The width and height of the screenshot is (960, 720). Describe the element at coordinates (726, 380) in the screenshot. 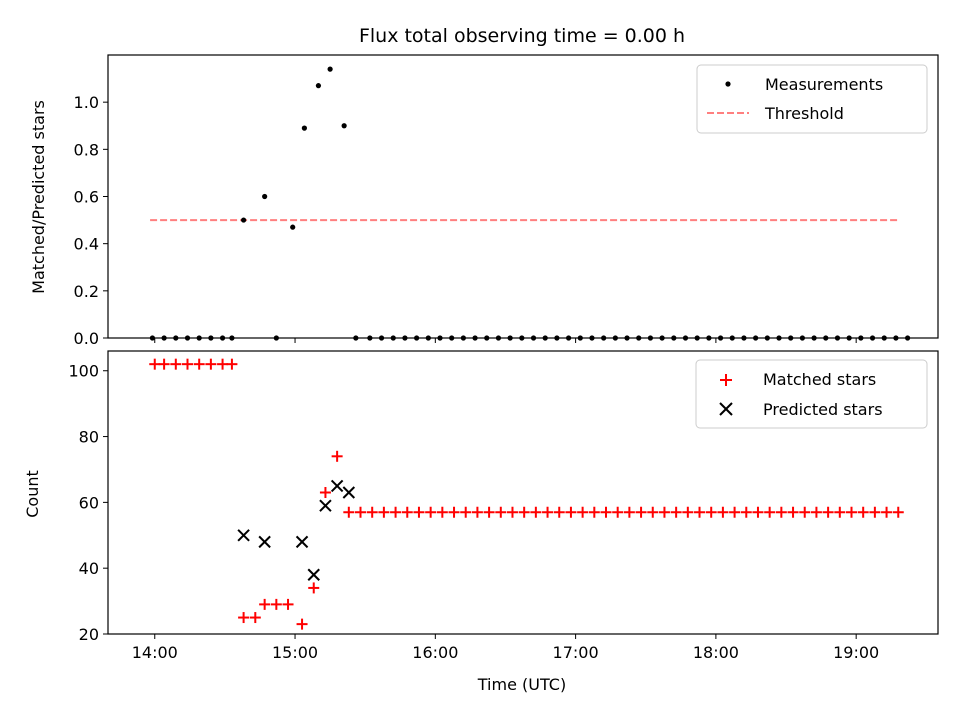

I see `legend-matched-marker` at that location.